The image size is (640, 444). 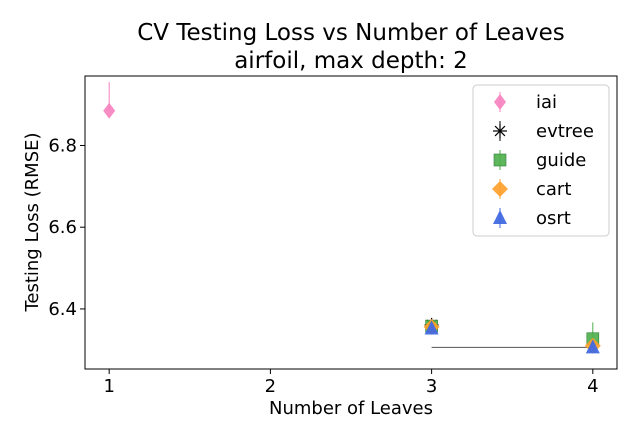 I want to click on legend-label-iai: iai, so click(x=546, y=102).